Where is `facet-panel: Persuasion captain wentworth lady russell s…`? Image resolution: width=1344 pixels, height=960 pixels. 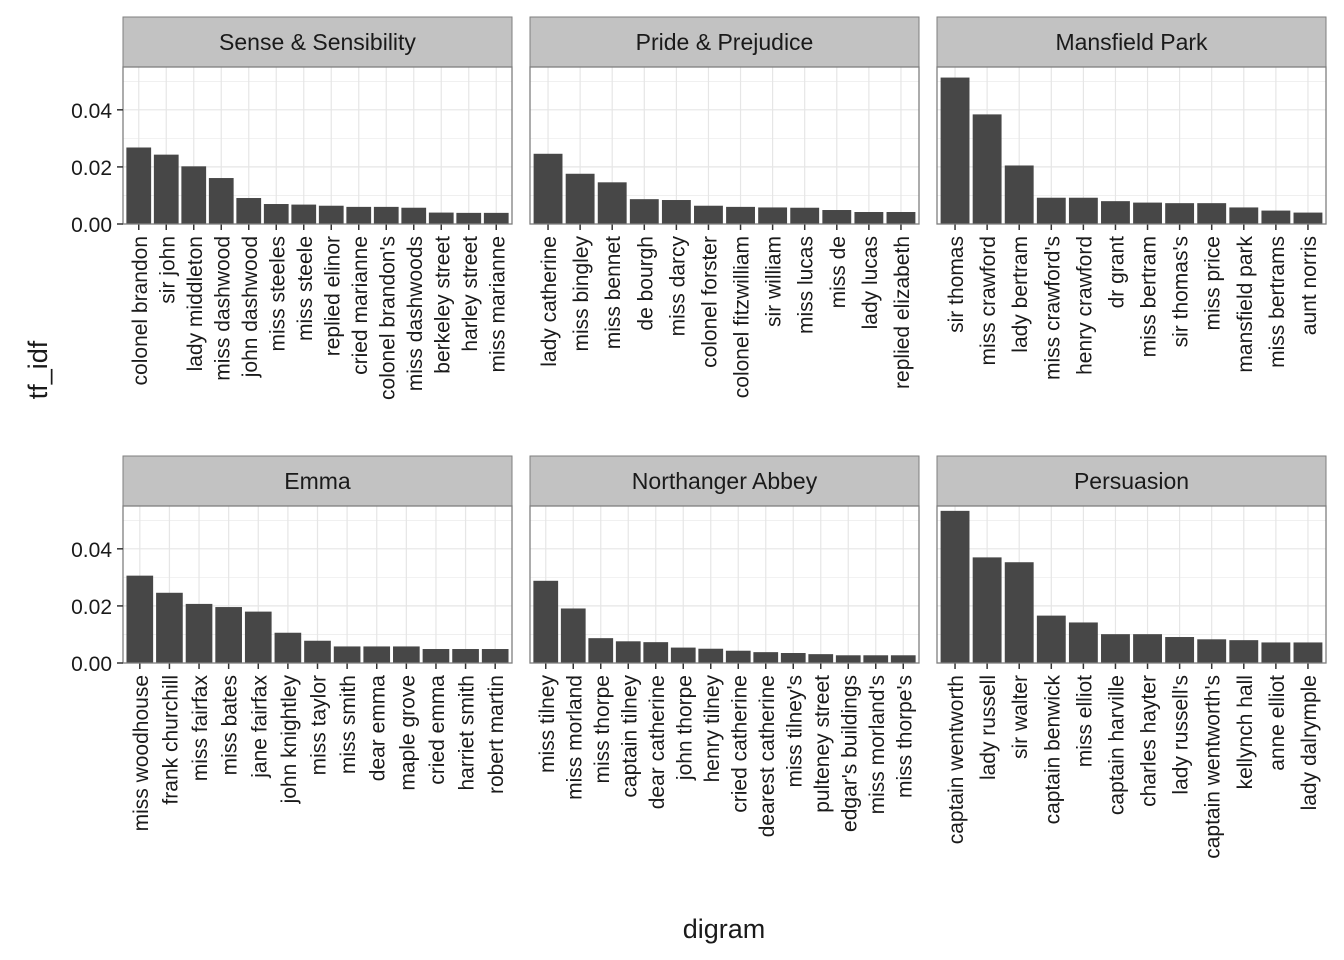
facet-panel: Persuasion captain wentworth lady russell s… is located at coordinates (1131, 657).